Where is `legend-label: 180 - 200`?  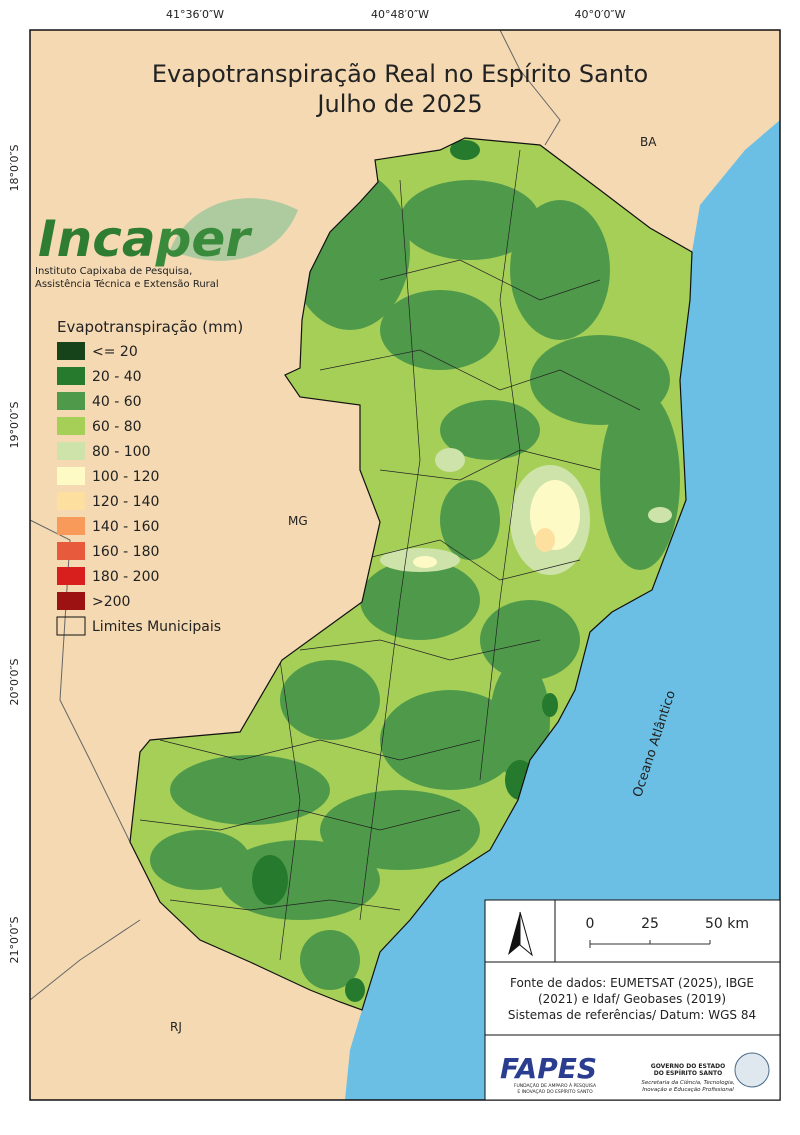
legend-label: 180 - 200 is located at coordinates (125, 577).